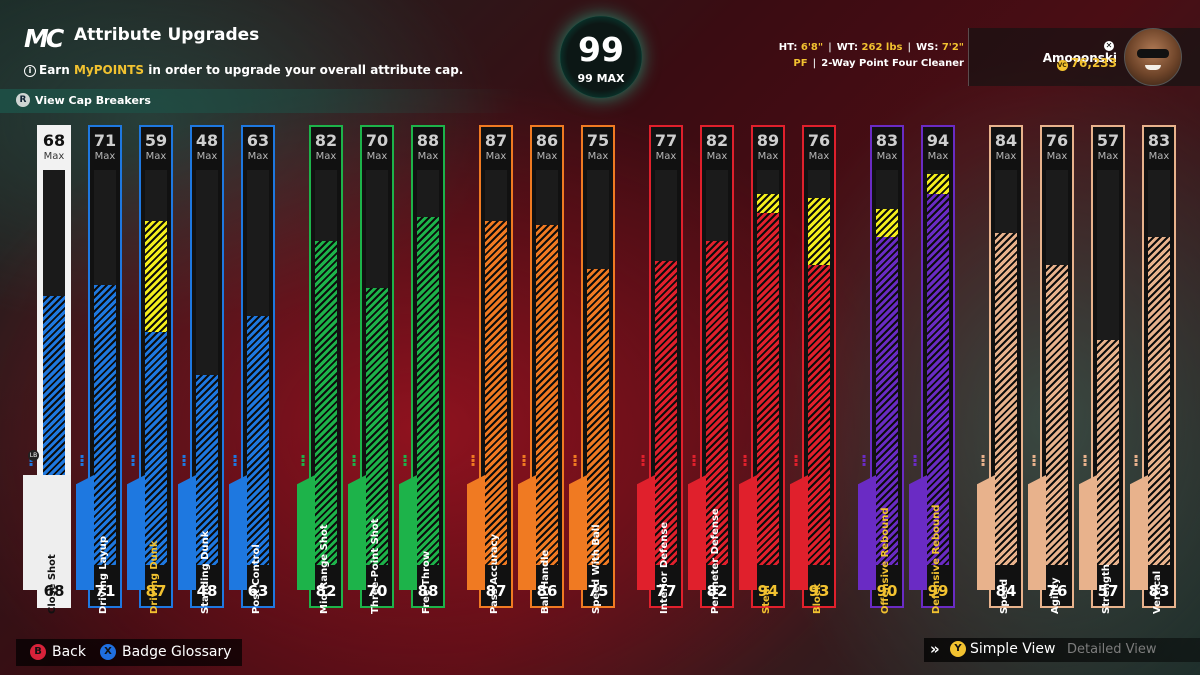 Image resolution: width=1200 pixels, height=675 pixels. I want to click on attribute-perimeter-defense: 82 Max ▪ ▪ ▪ Perimeter Defense 82, so click(711, 369).